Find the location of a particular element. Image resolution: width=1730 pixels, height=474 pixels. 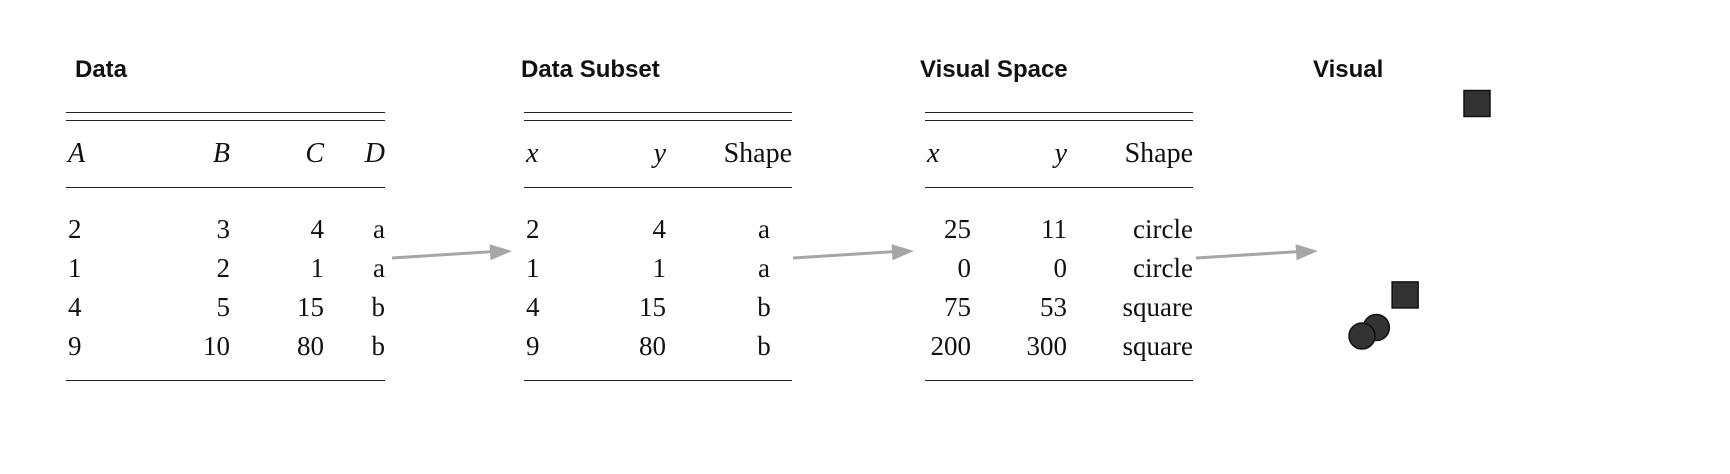

arrow-data-to-subset is located at coordinates (447, 254).